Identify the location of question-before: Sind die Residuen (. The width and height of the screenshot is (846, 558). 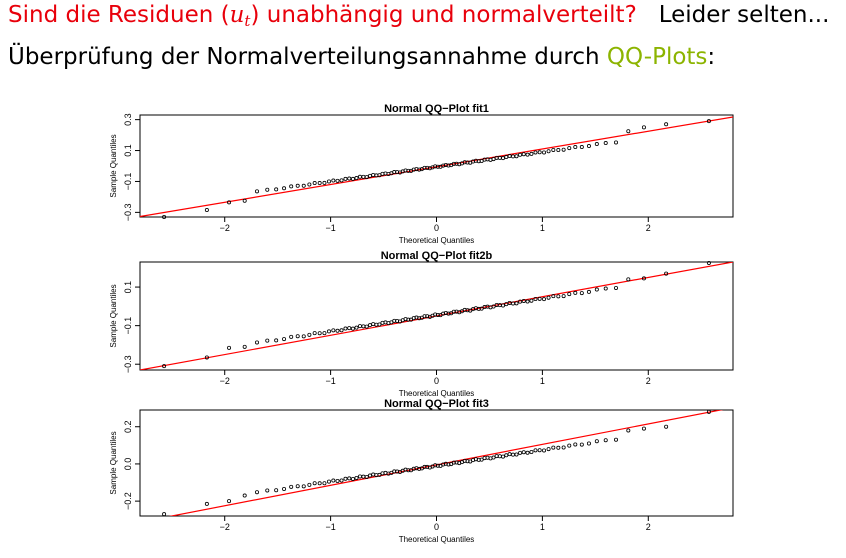
(119, 15).